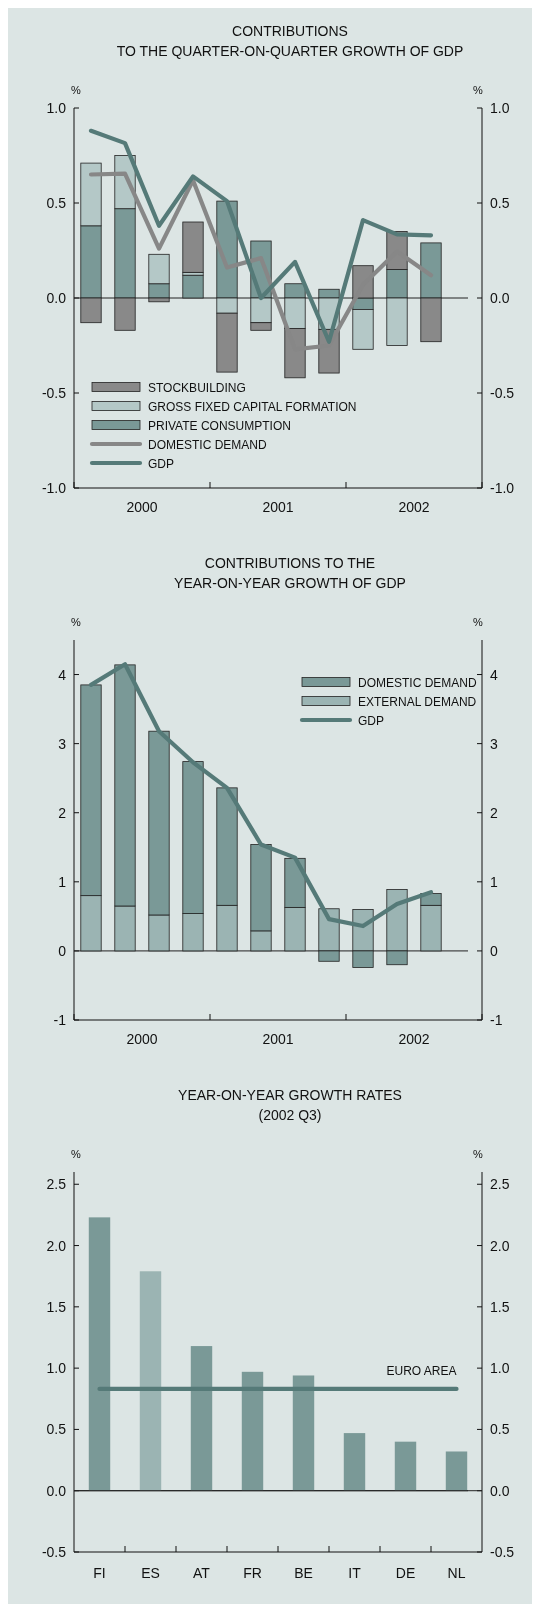 The height and width of the screenshot is (1612, 540). What do you see at coordinates (62, 674) in the screenshot?
I see `y-tick-label: 4` at bounding box center [62, 674].